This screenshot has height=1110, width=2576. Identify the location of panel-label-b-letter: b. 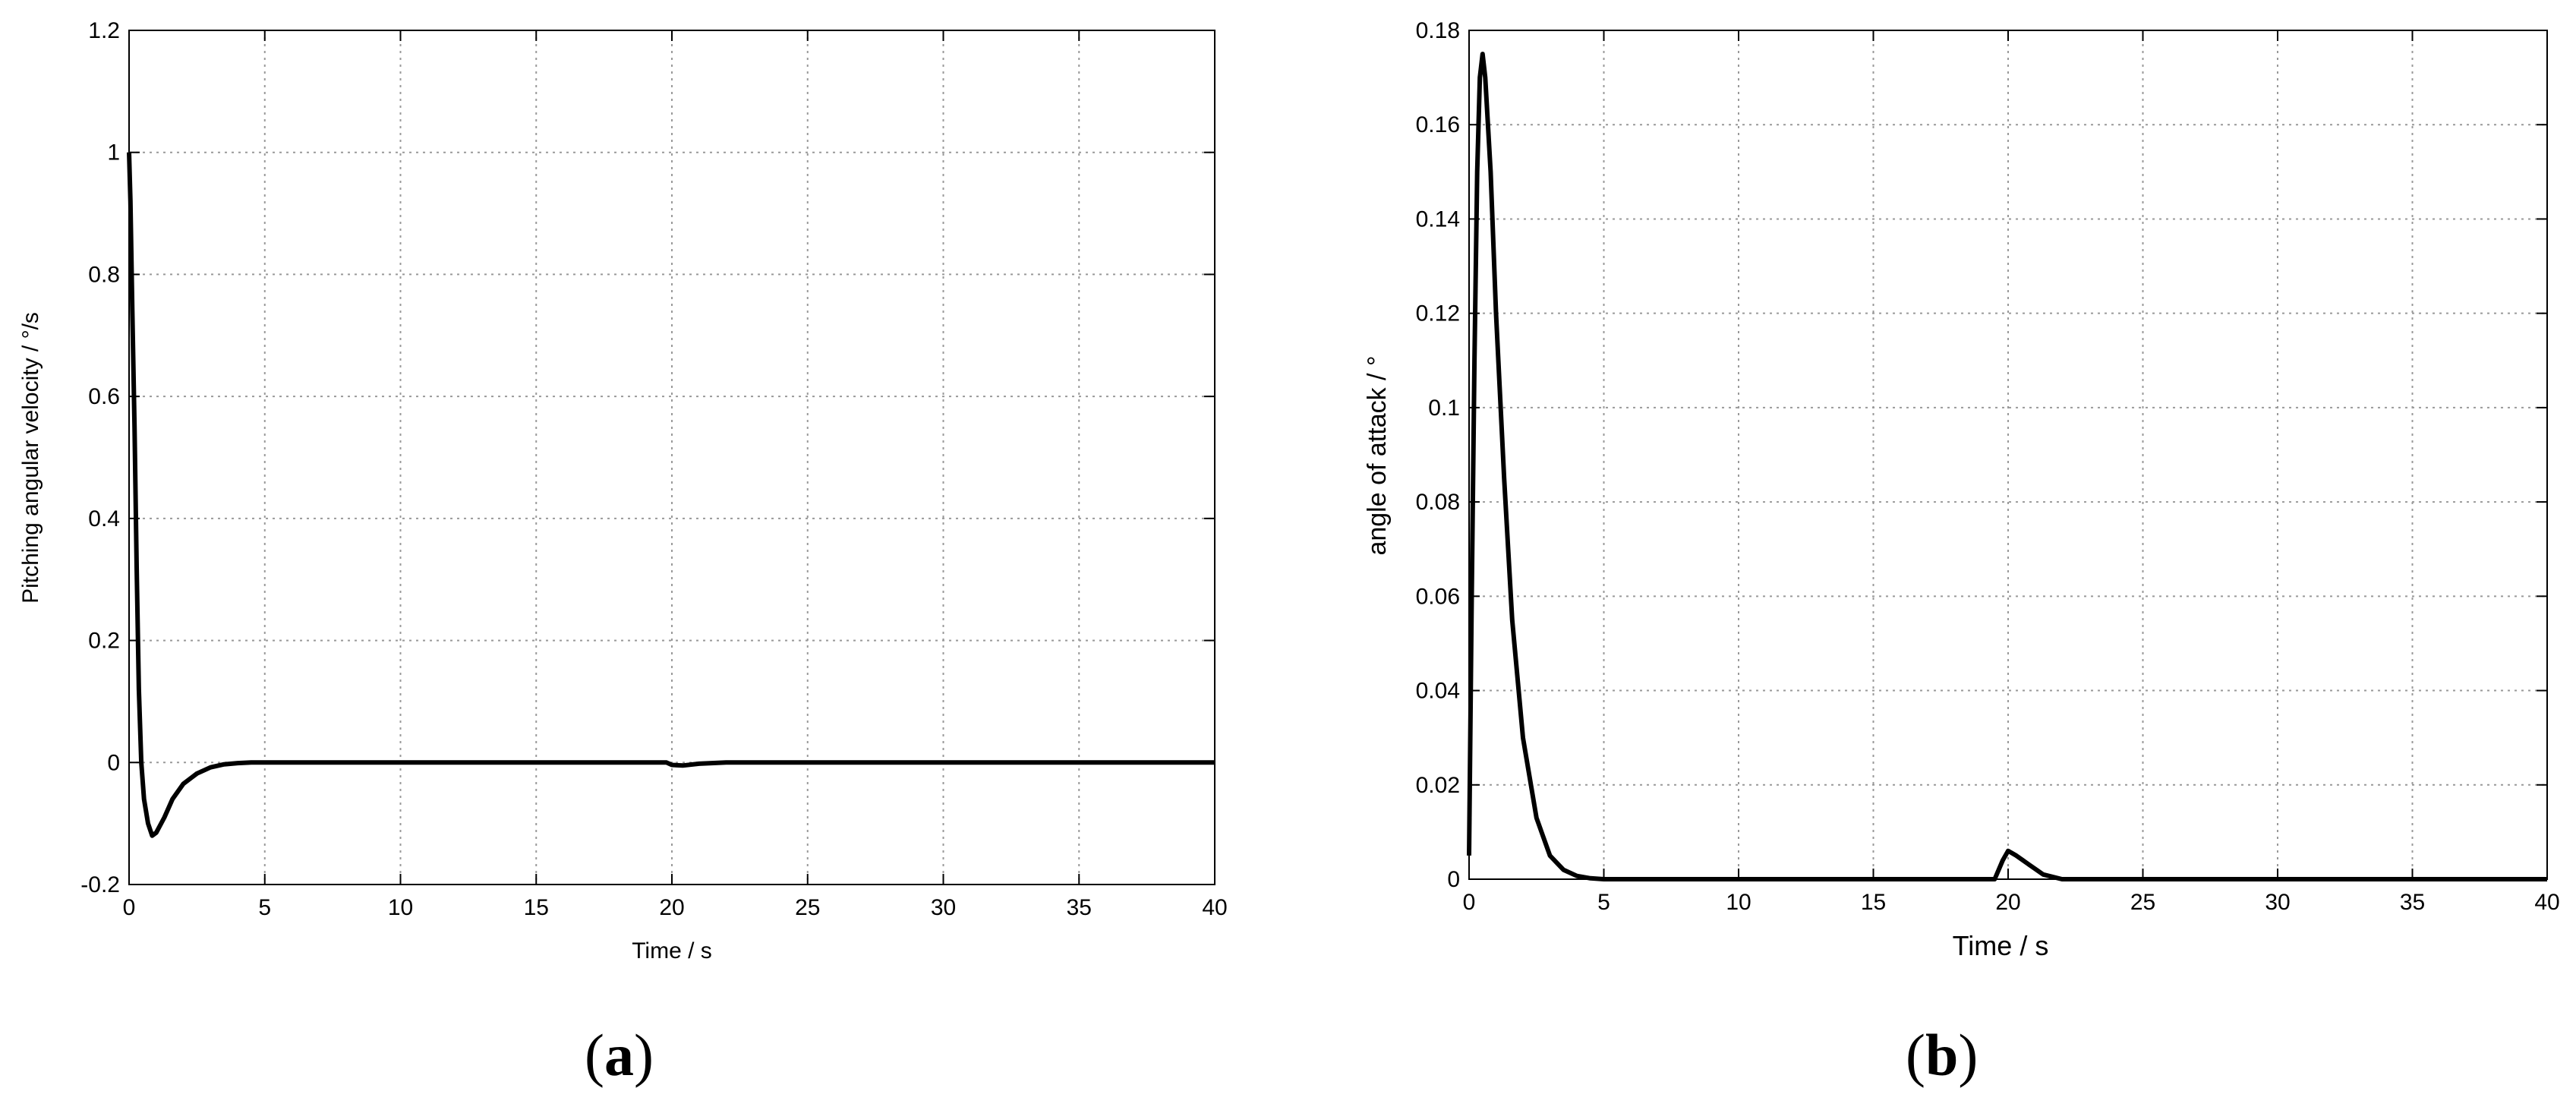
(1942, 1055).